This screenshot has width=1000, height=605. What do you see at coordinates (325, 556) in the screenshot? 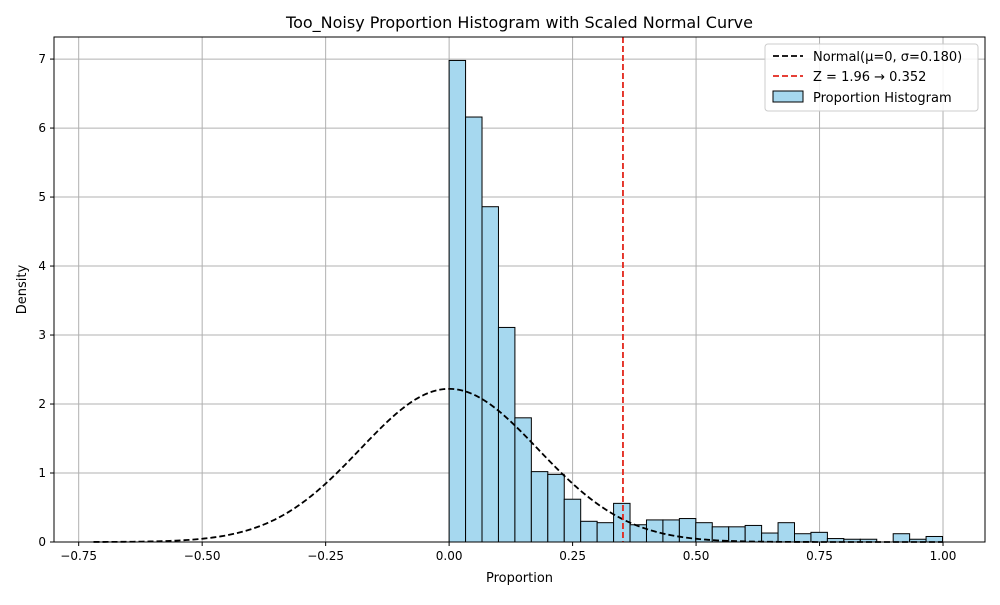
I see `x-tick-label: −0.25` at bounding box center [325, 556].